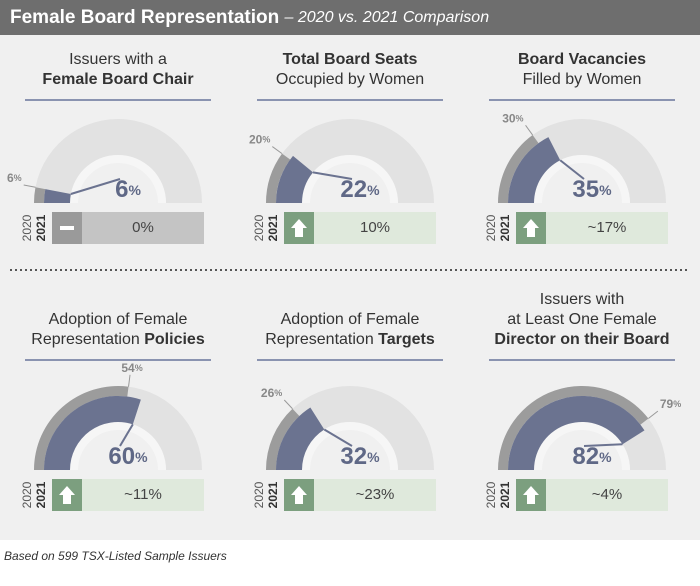 This screenshot has height=586, width=700. What do you see at coordinates (406, 339) in the screenshot?
I see `title-segment: Targets` at bounding box center [406, 339].